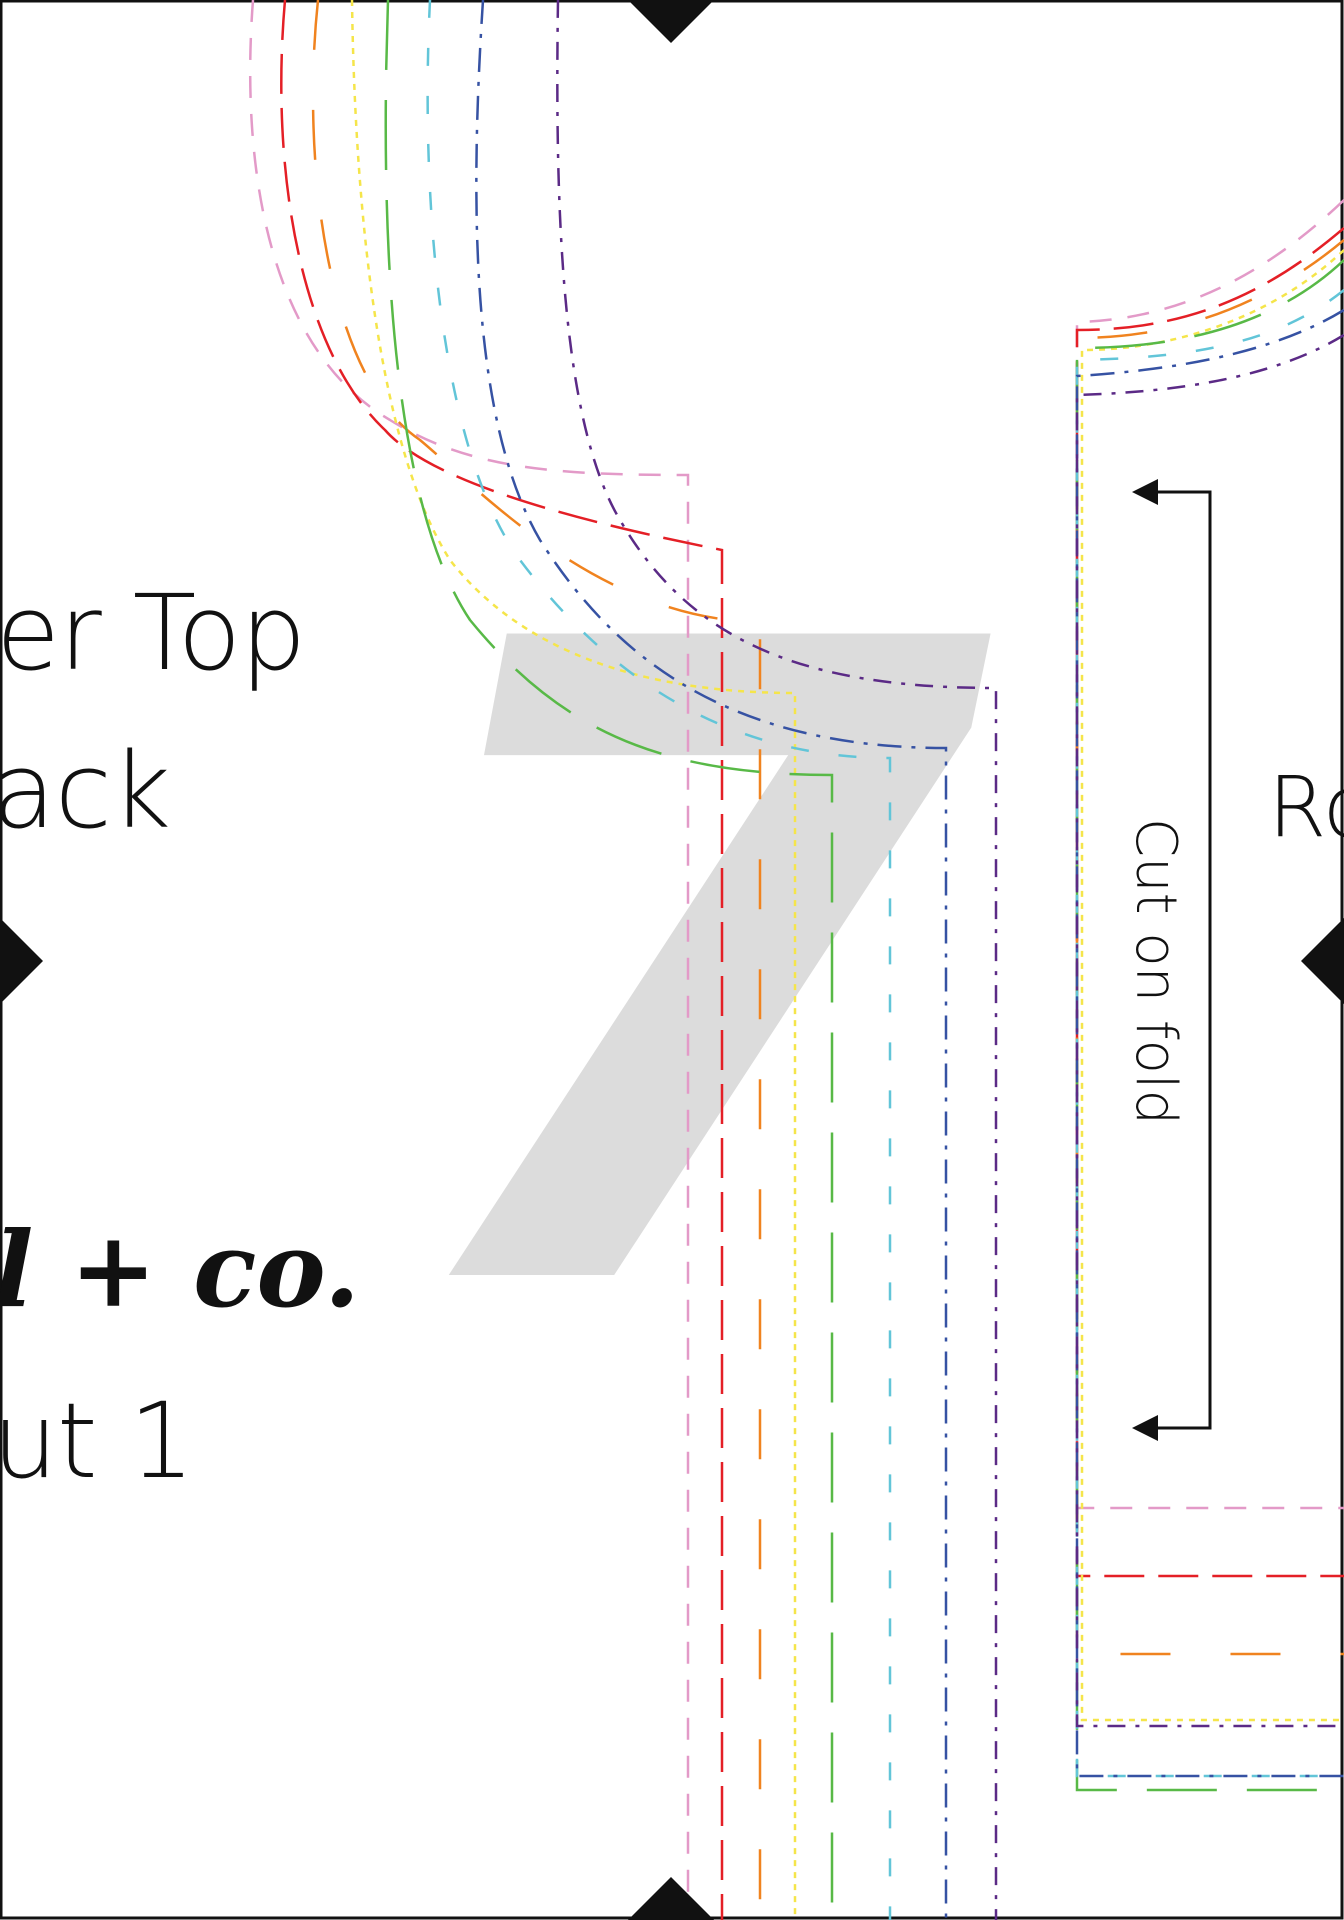 The width and height of the screenshot is (1344, 1920). I want to click on double-arrow-icon, so click(1172, 960).